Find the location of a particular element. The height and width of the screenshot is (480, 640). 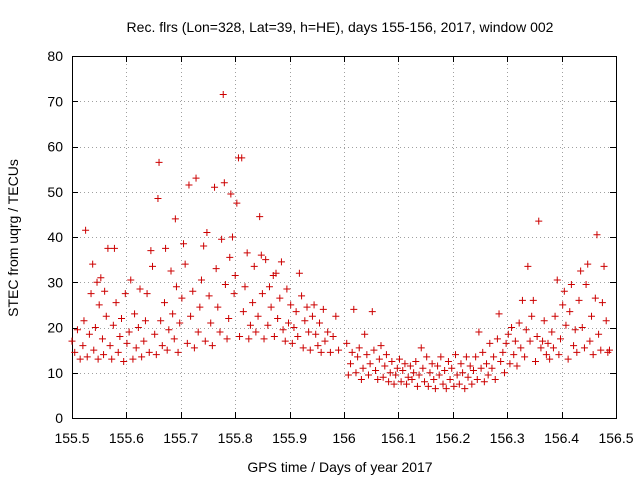

x-tick-label: 156.3 is located at coordinates (507, 438).